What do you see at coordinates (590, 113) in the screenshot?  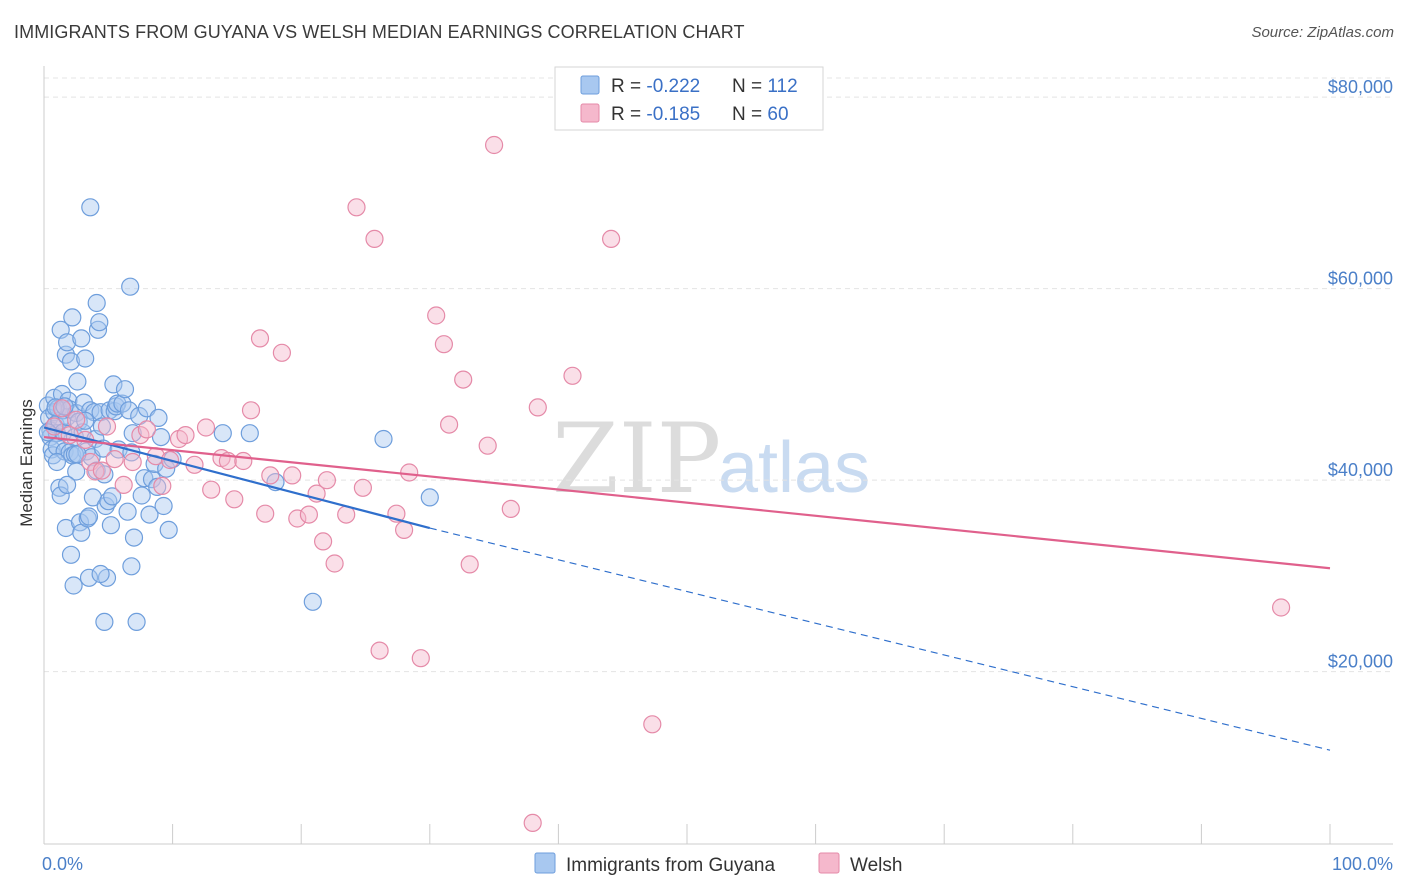 I see `stats-legend-swatch-welsh` at bounding box center [590, 113].